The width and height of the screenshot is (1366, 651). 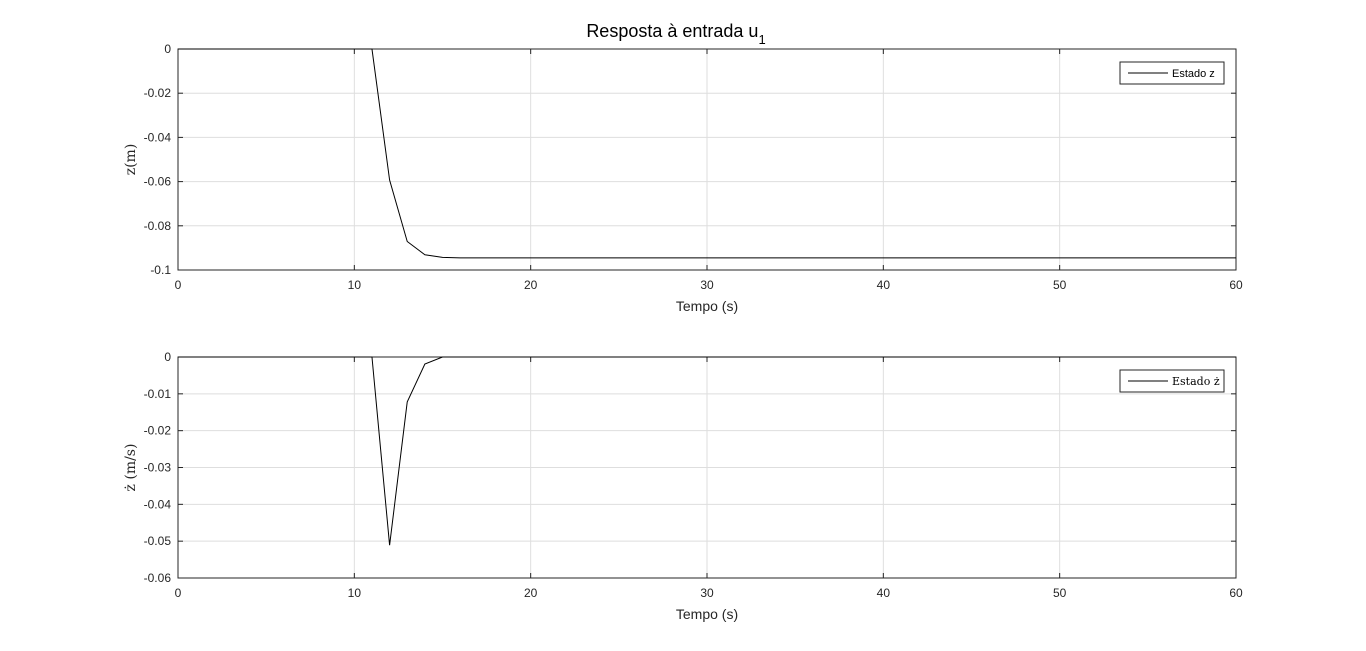 I want to click on legend: Estado z, so click(x=1172, y=73).